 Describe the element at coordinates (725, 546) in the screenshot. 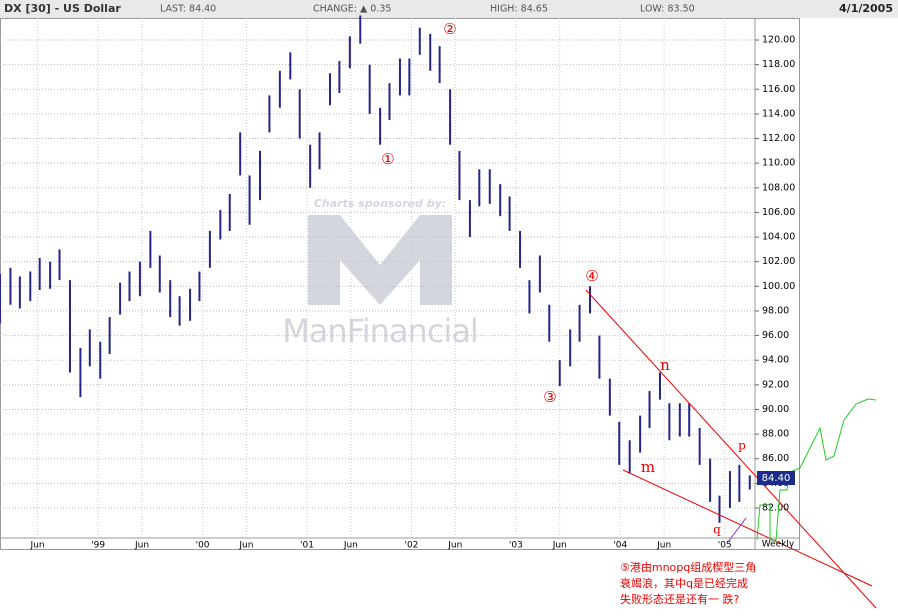

I see `x-tick-label: '05` at that location.